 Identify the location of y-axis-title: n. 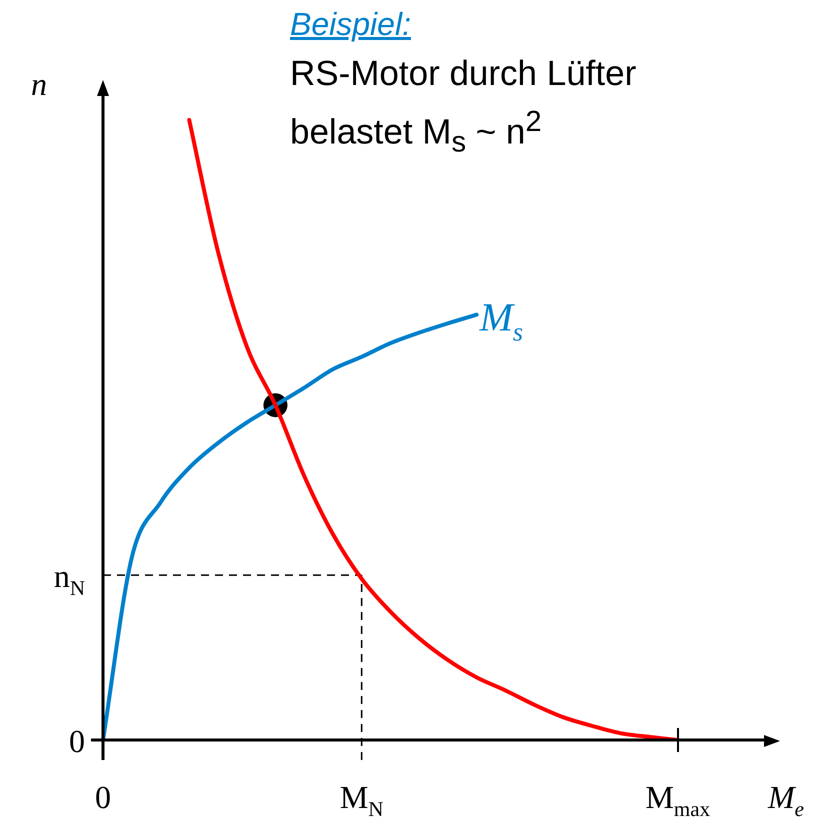
(39, 84).